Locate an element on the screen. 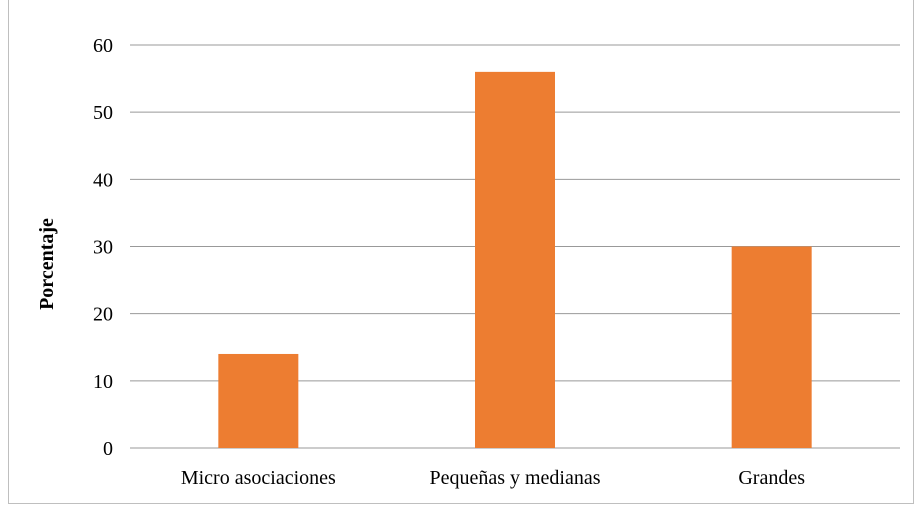 Image resolution: width=915 pixels, height=505 pixels. y-axis-title: Porcentaje is located at coordinates (47, 264).